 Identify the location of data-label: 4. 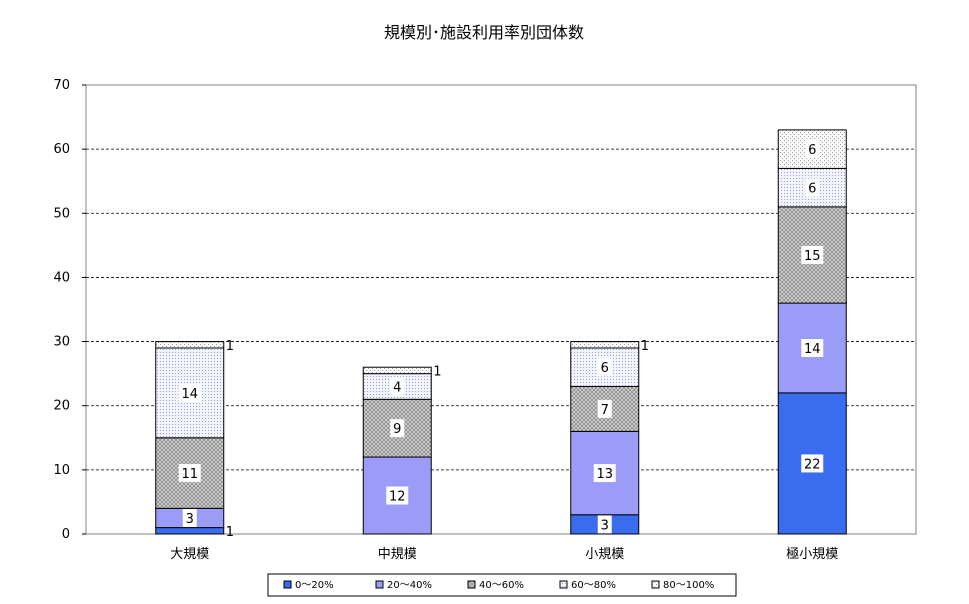
(397, 387).